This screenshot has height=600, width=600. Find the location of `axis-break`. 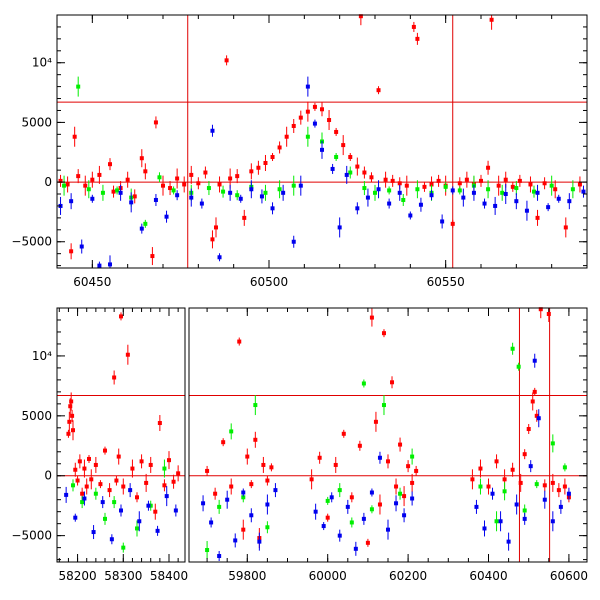

axis-break is located at coordinates (187, 435).